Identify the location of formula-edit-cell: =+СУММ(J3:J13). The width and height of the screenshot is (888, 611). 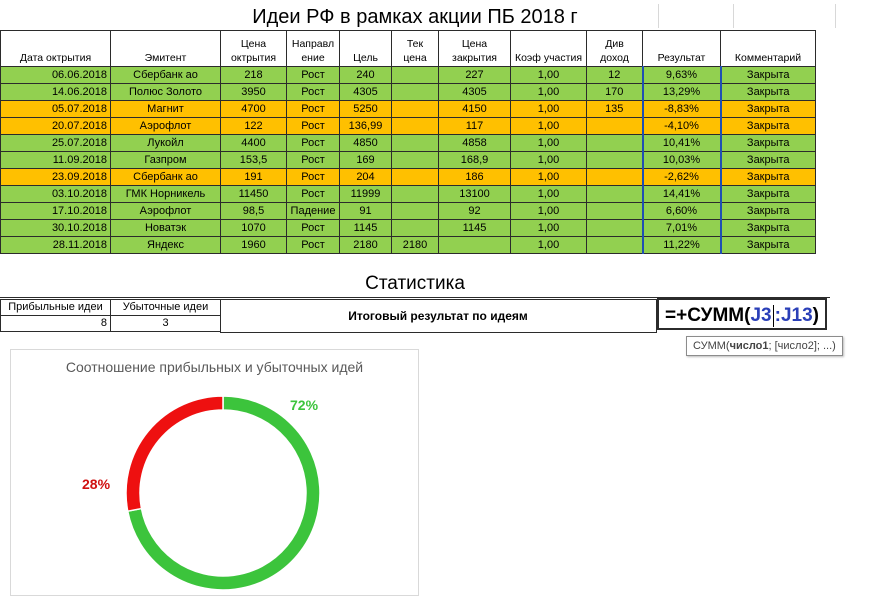
(742, 314).